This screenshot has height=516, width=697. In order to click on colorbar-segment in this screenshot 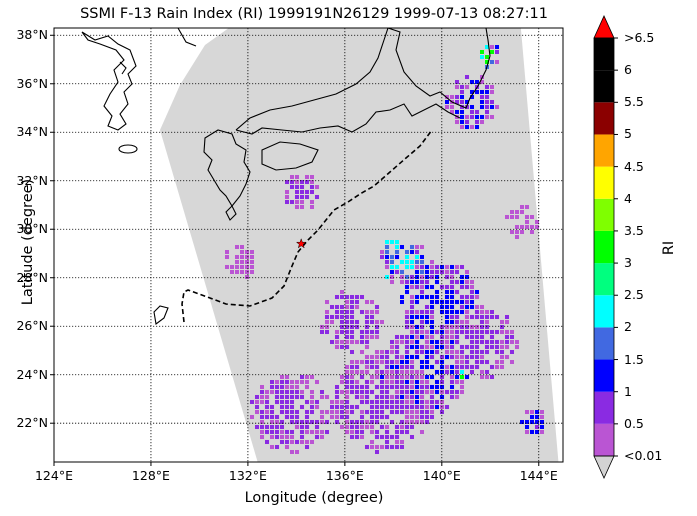, I will do `click(604, 118)`.